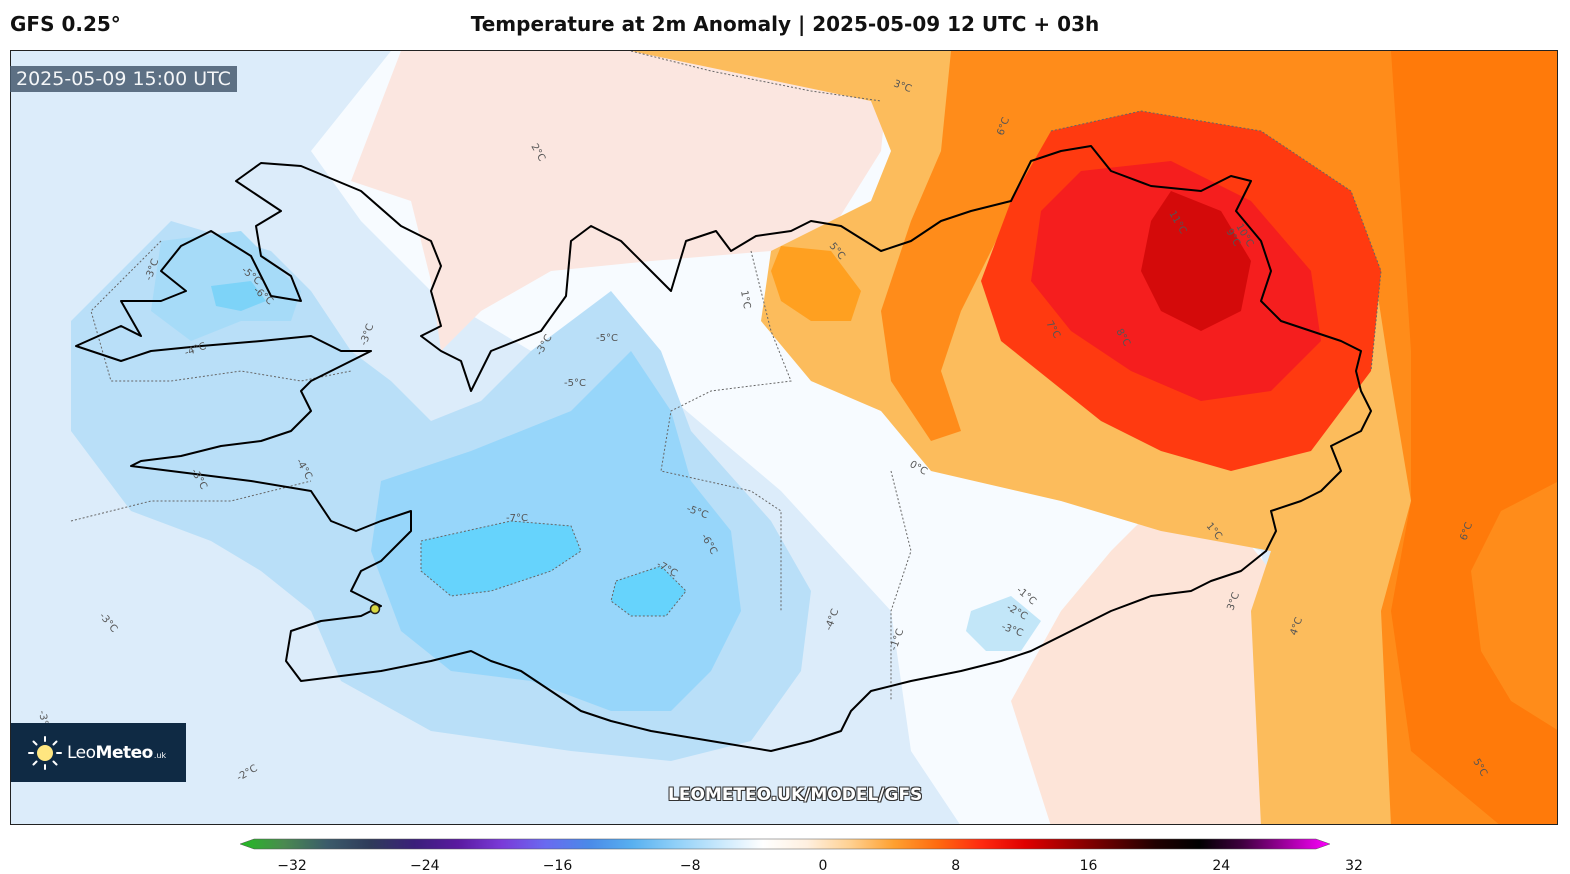 The height and width of the screenshot is (874, 1570). I want to click on colorbar-tick-label: 8, so click(956, 866).